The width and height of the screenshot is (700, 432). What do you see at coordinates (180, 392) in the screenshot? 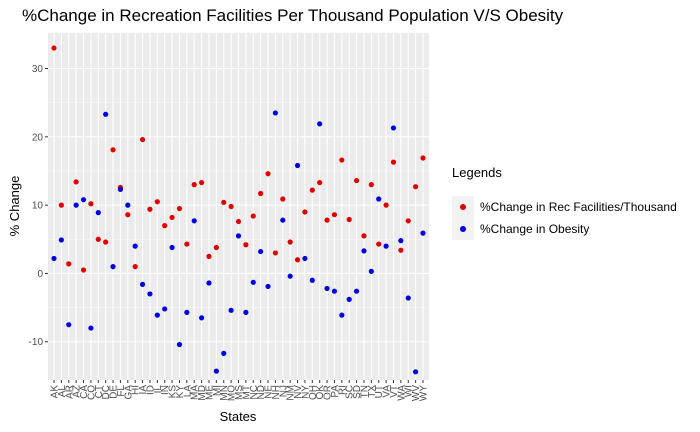
I see `x-tick-label: KY` at bounding box center [180, 392].